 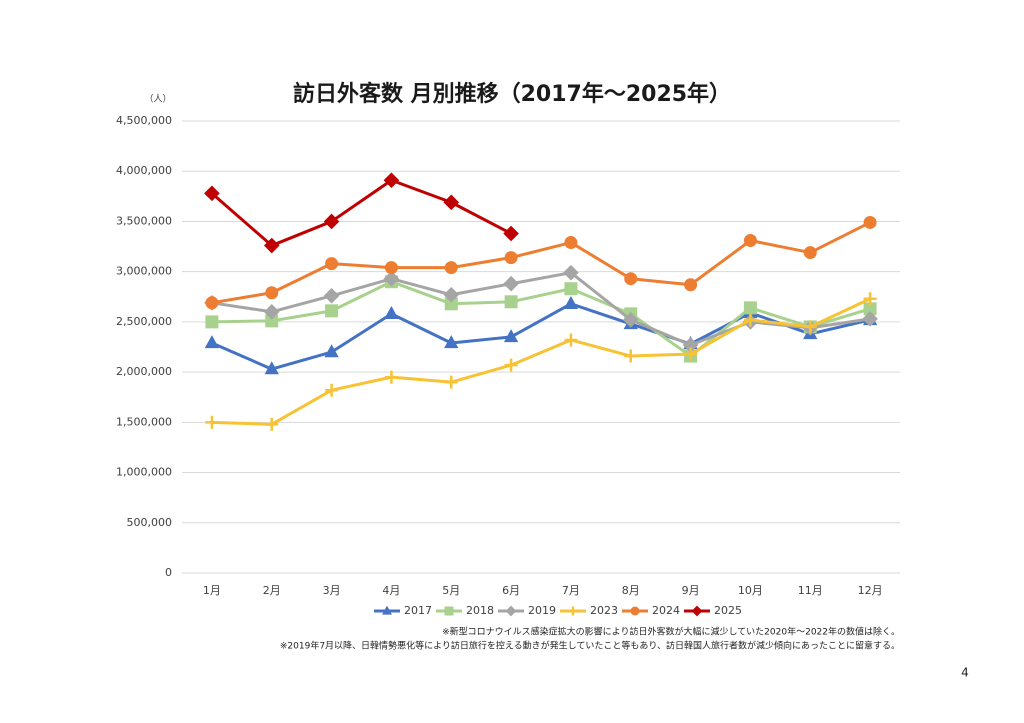 What do you see at coordinates (511, 590) in the screenshot?
I see `x-tick-label: 6月` at bounding box center [511, 590].